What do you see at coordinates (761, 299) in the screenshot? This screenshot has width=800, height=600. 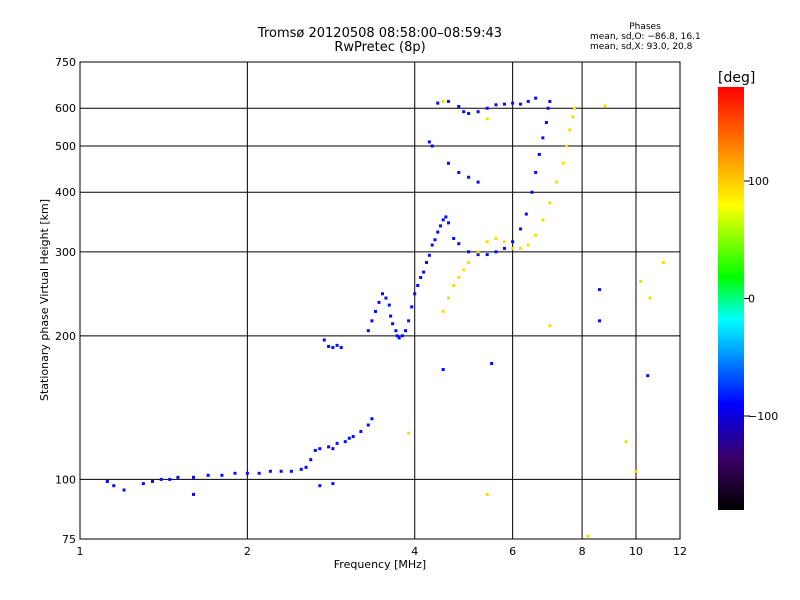 I see `colorbar-ticks: 100 0 −100` at bounding box center [761, 299].